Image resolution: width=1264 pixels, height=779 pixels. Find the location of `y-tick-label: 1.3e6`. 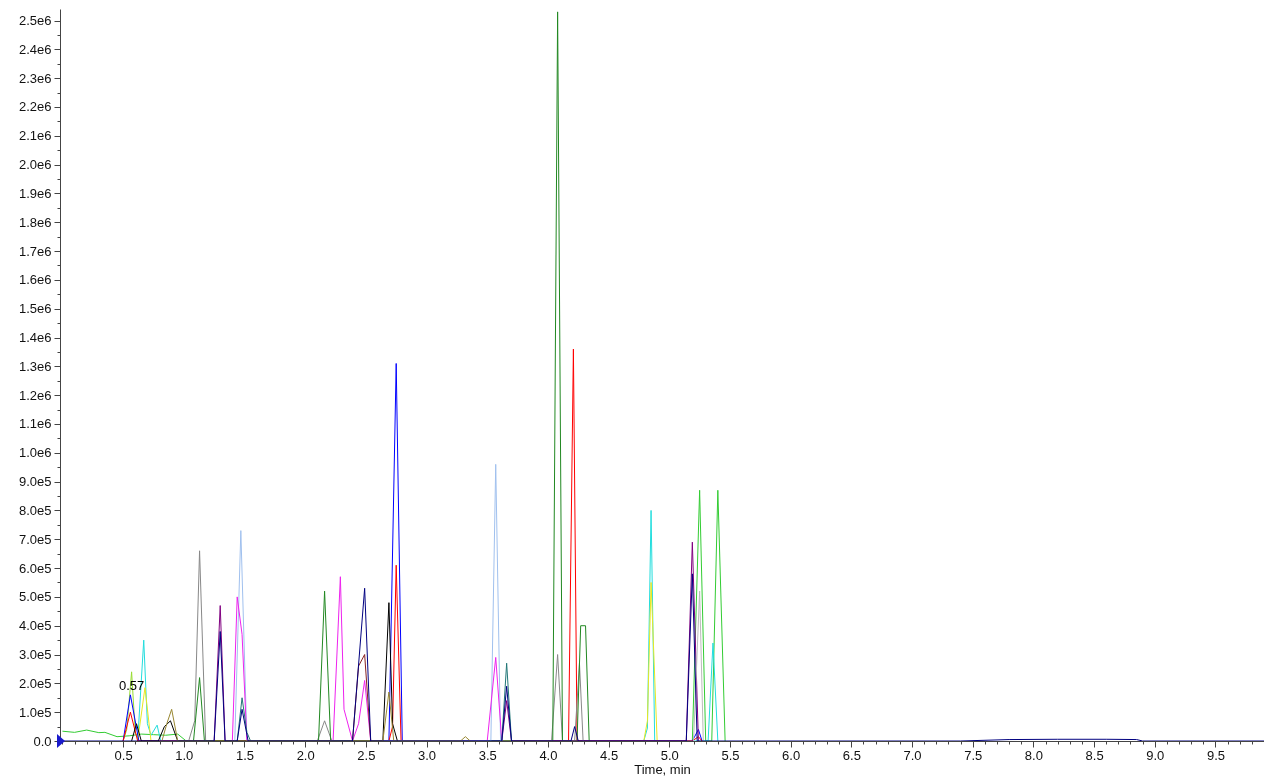

y-tick-label: 1.3e6 is located at coordinates (35, 366).